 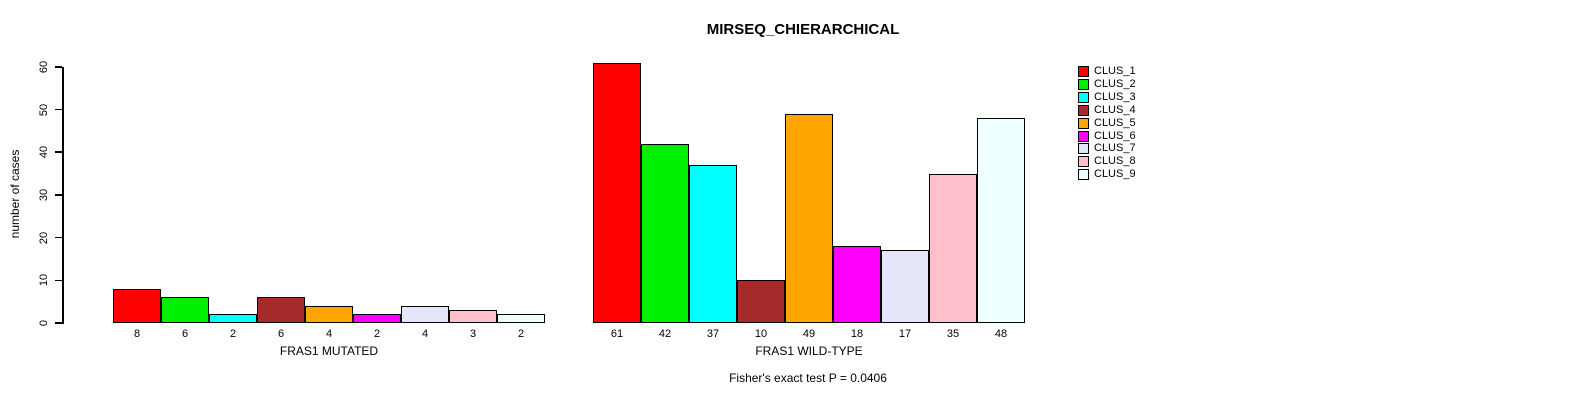 I want to click on y-tick-label: 40, so click(x=44, y=152).